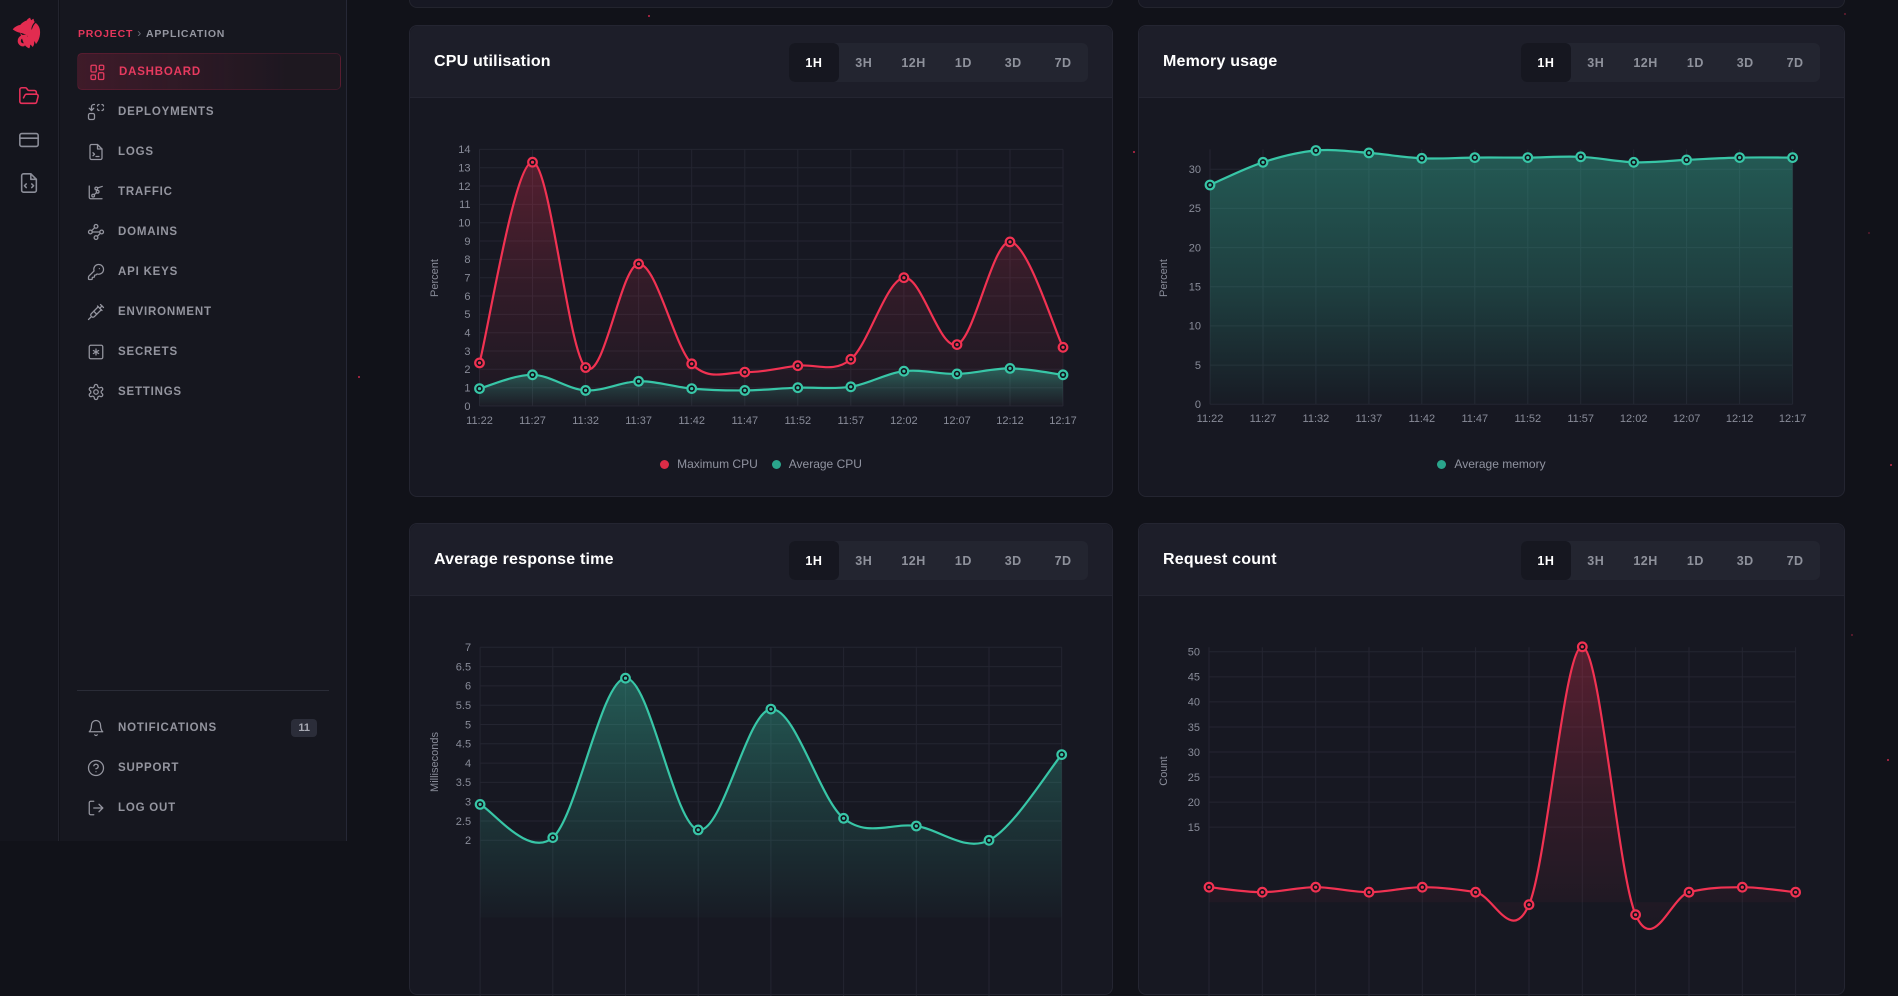 The height and width of the screenshot is (996, 1898). I want to click on svg-text: 12, so click(464, 187).